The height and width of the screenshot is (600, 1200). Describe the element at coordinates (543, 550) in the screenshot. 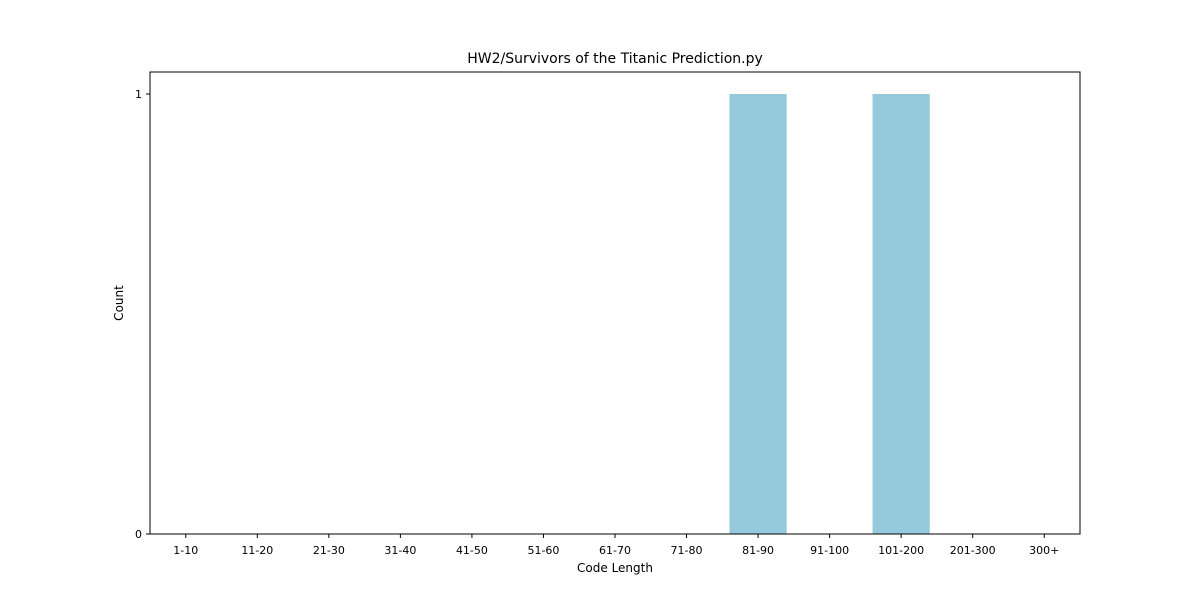

I see `x-tick-label: 51-60` at that location.